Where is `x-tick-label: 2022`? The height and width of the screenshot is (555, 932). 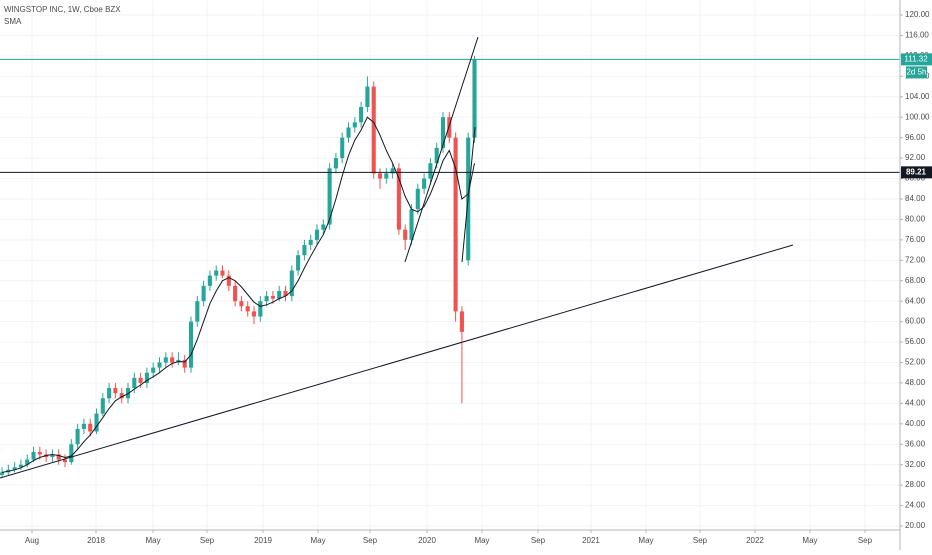
x-tick-label: 2022 is located at coordinates (755, 540).